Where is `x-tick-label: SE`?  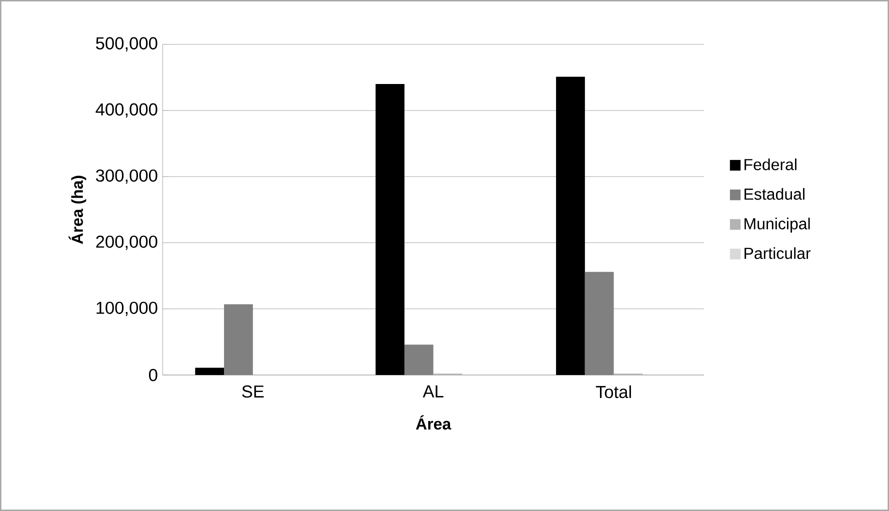
x-tick-label: SE is located at coordinates (253, 391).